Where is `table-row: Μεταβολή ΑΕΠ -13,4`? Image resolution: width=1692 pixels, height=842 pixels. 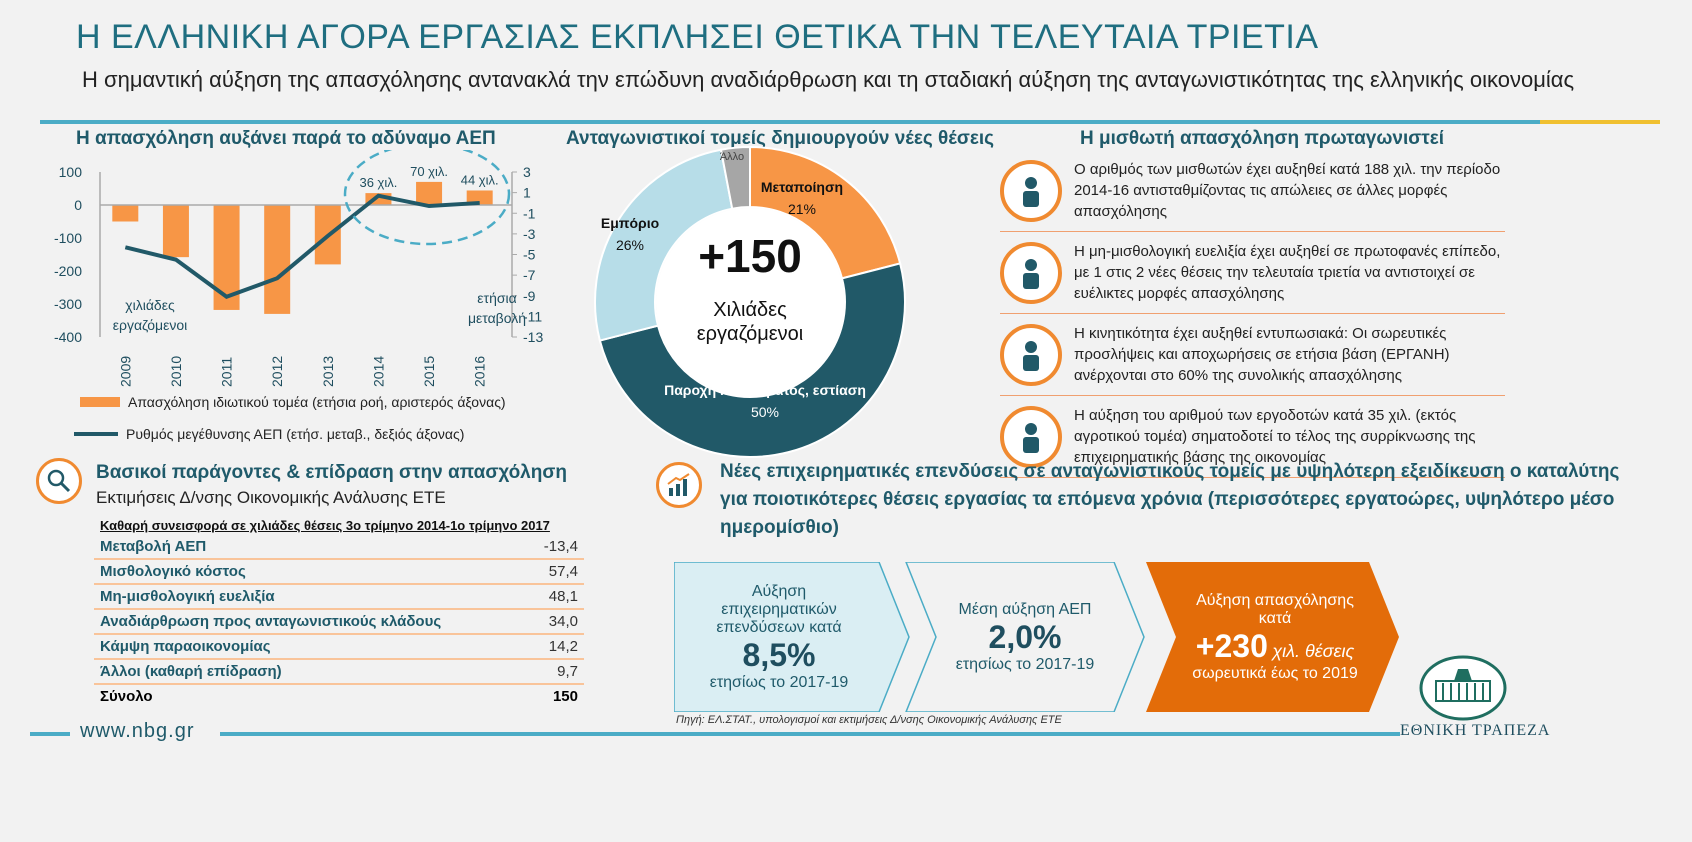 table-row: Μεταβολή ΑΕΠ -13,4 is located at coordinates (339, 547).